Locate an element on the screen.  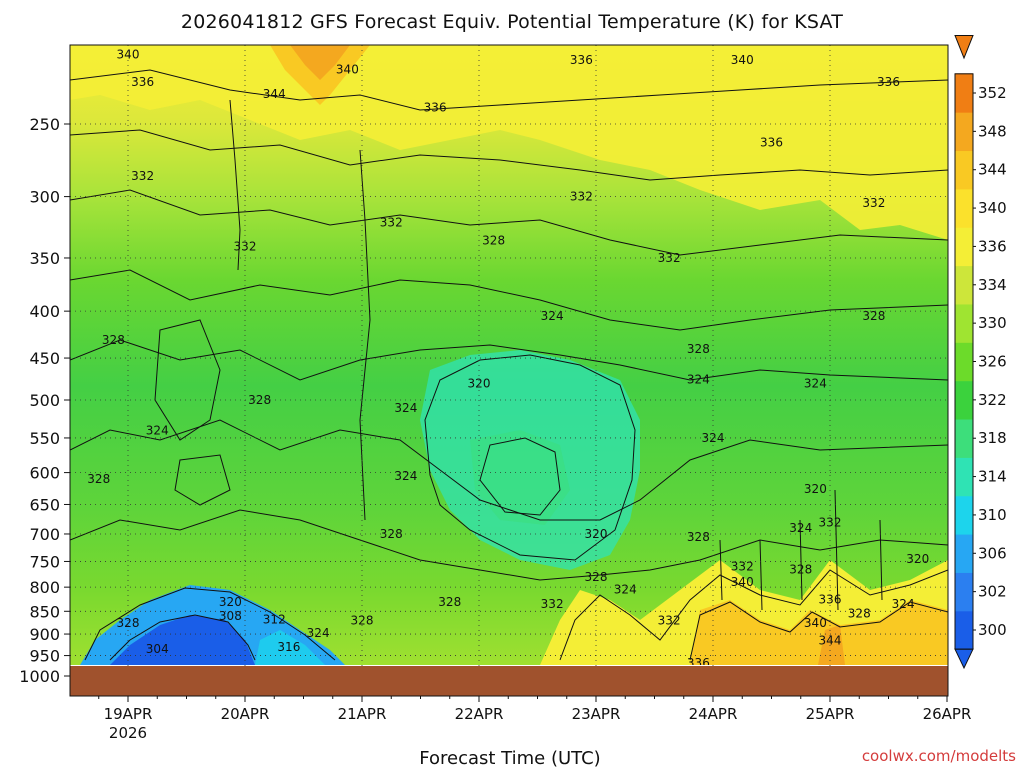
ground-below-surface is located at coordinates (509, 681).